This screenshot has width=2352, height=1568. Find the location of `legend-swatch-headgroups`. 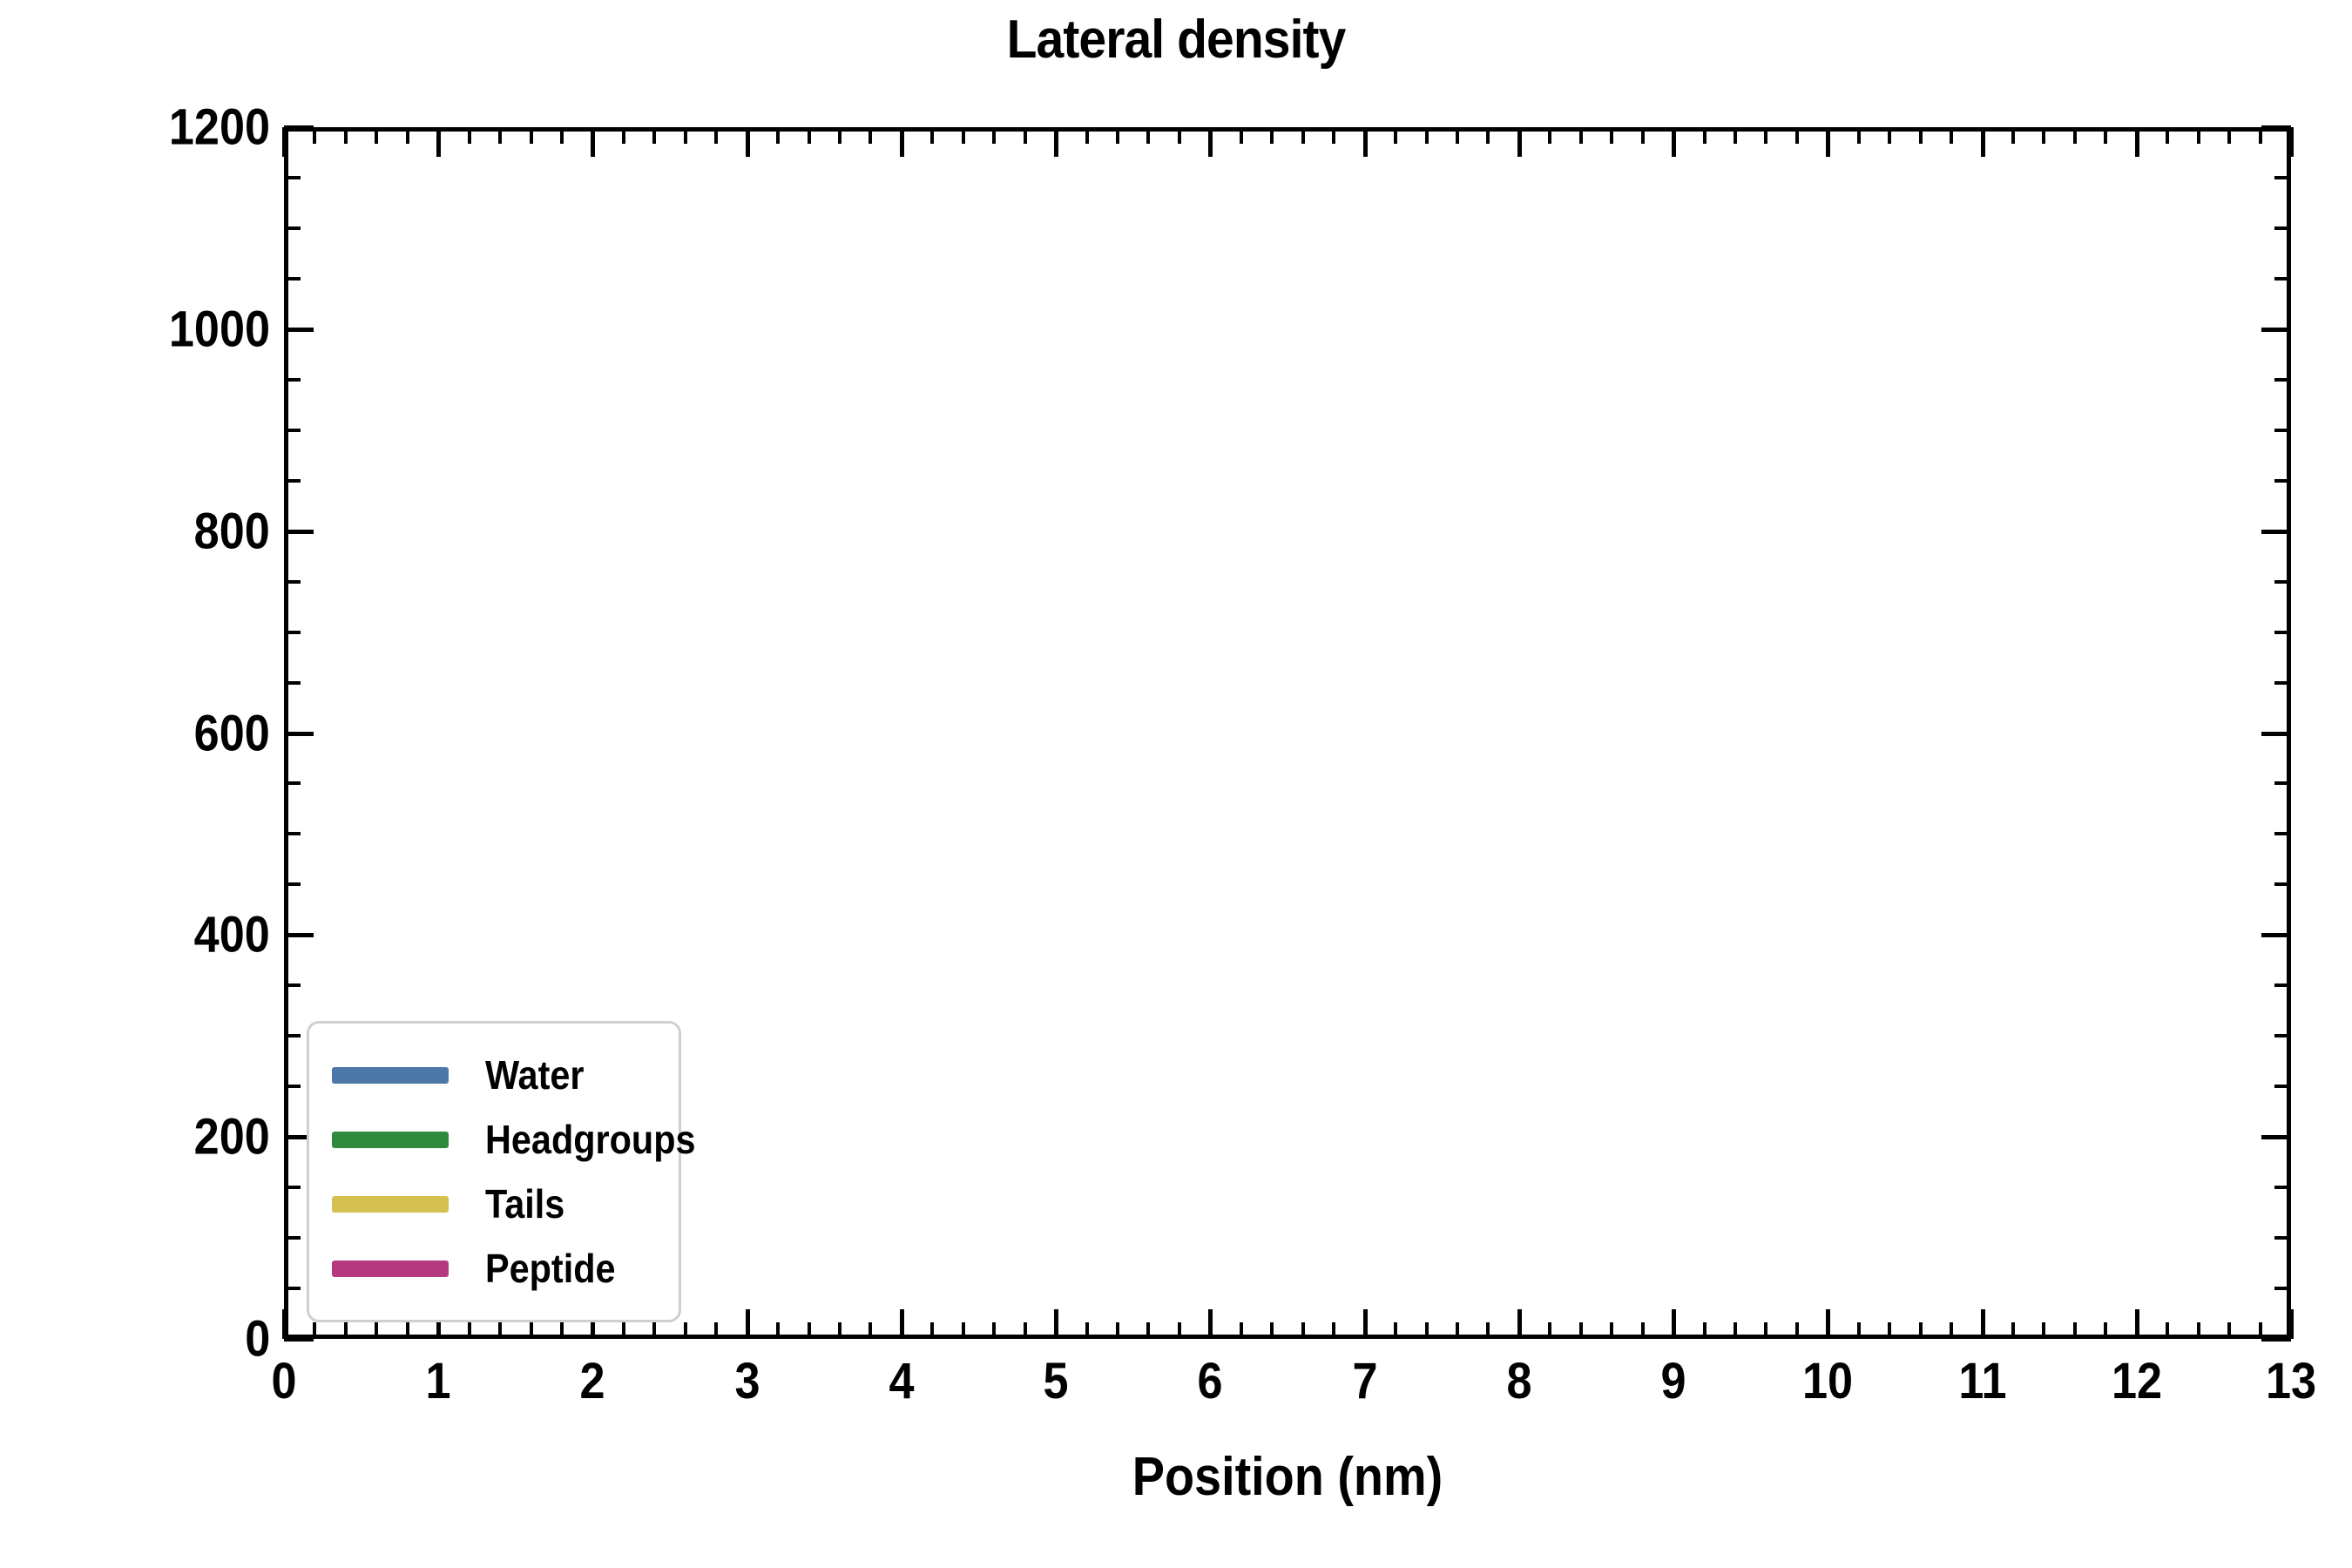

legend-swatch-headgroups is located at coordinates (390, 1139).